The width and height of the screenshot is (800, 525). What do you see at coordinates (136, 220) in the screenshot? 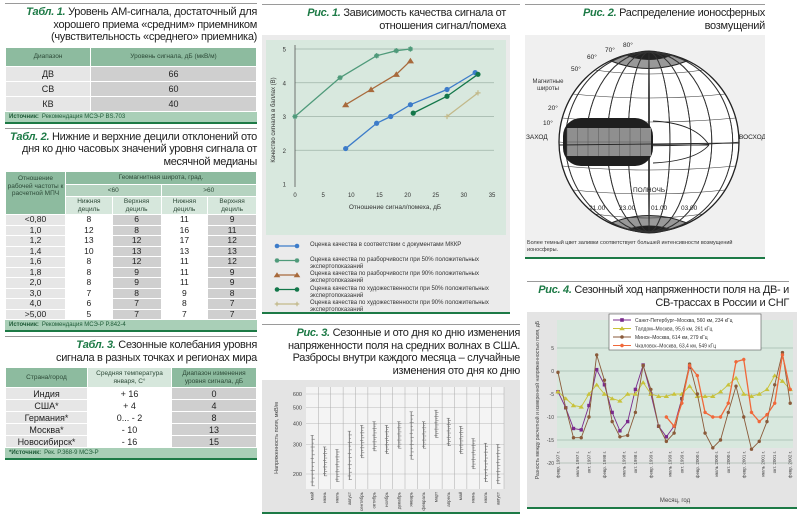
I see `table-cell: 6` at bounding box center [136, 220].